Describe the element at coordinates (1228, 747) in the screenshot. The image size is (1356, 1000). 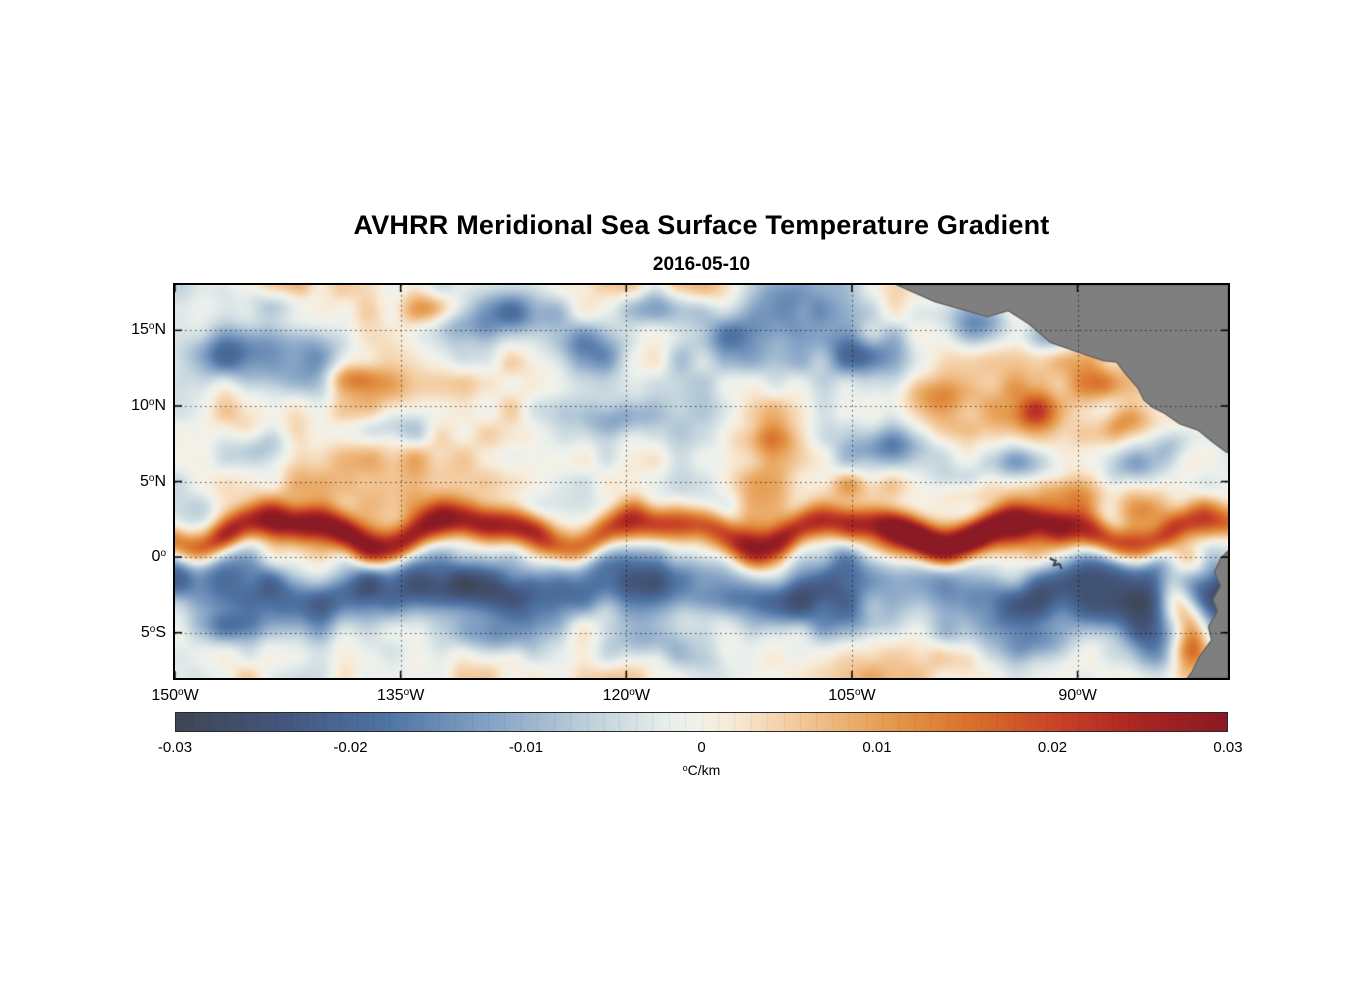
I see `colorbar-tick-label: 0.03` at that location.